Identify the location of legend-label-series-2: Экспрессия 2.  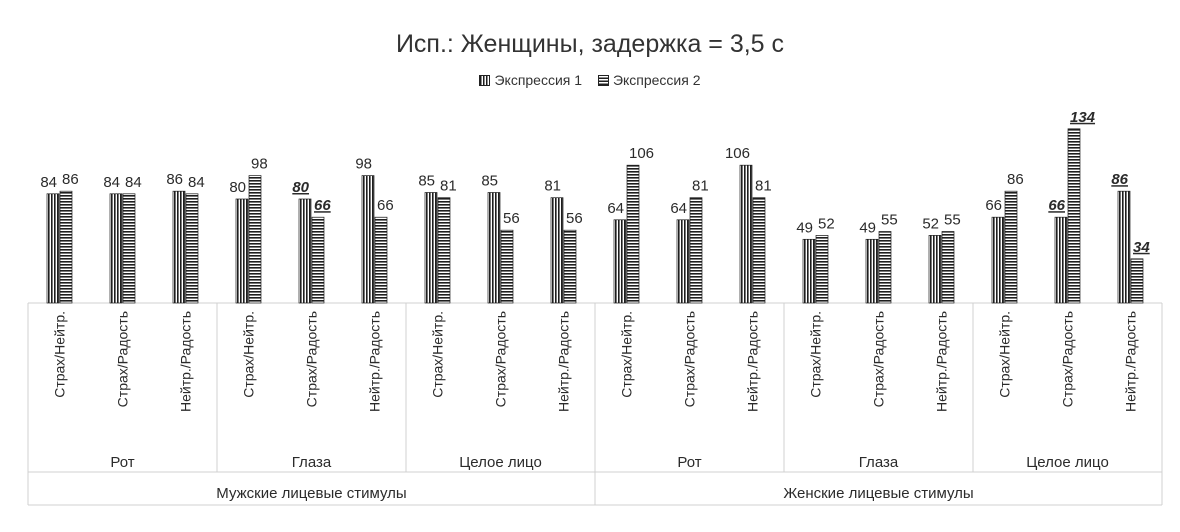
(656, 80).